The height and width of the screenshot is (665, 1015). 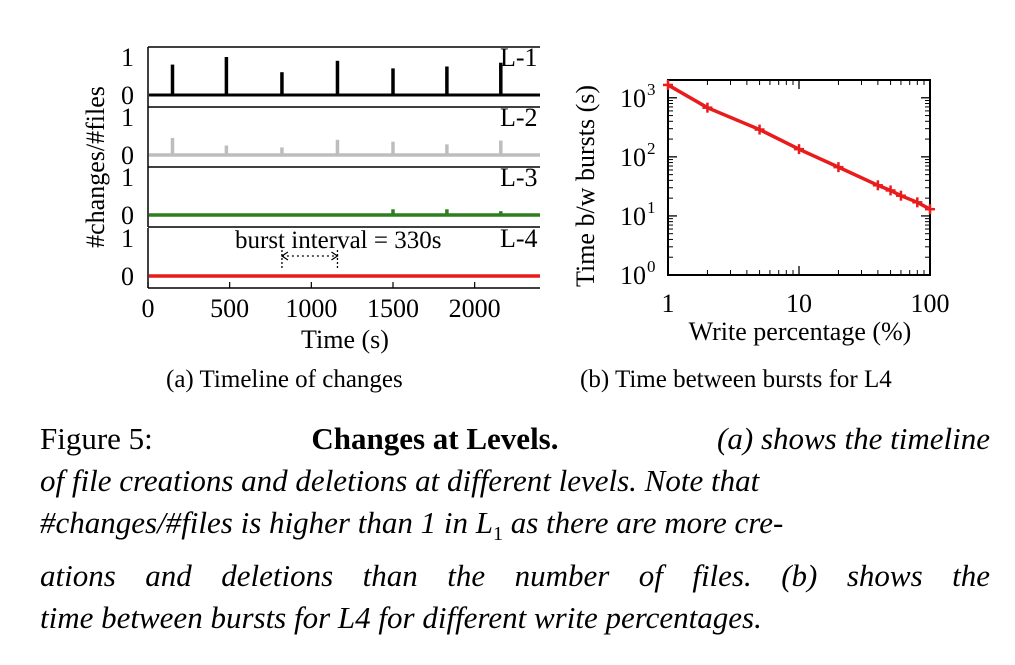 What do you see at coordinates (330, 196) in the screenshot?
I see `panel-l-3: 1 0 L-3` at bounding box center [330, 196].